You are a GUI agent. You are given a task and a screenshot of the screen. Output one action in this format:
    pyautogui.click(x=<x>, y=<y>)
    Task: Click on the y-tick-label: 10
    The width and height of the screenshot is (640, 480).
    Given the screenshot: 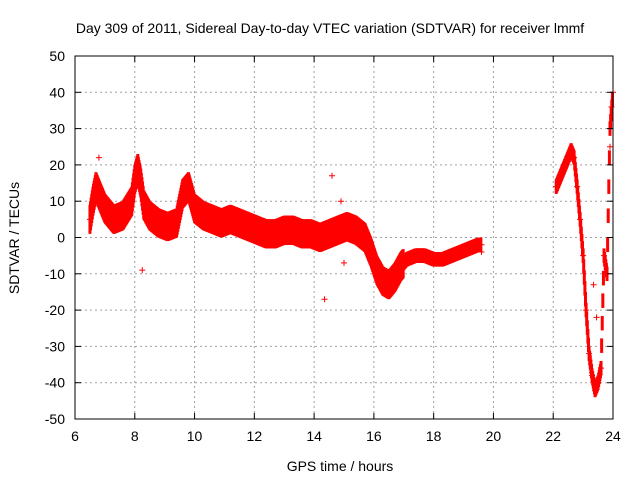 What is the action you would take?
    pyautogui.click(x=57, y=201)
    